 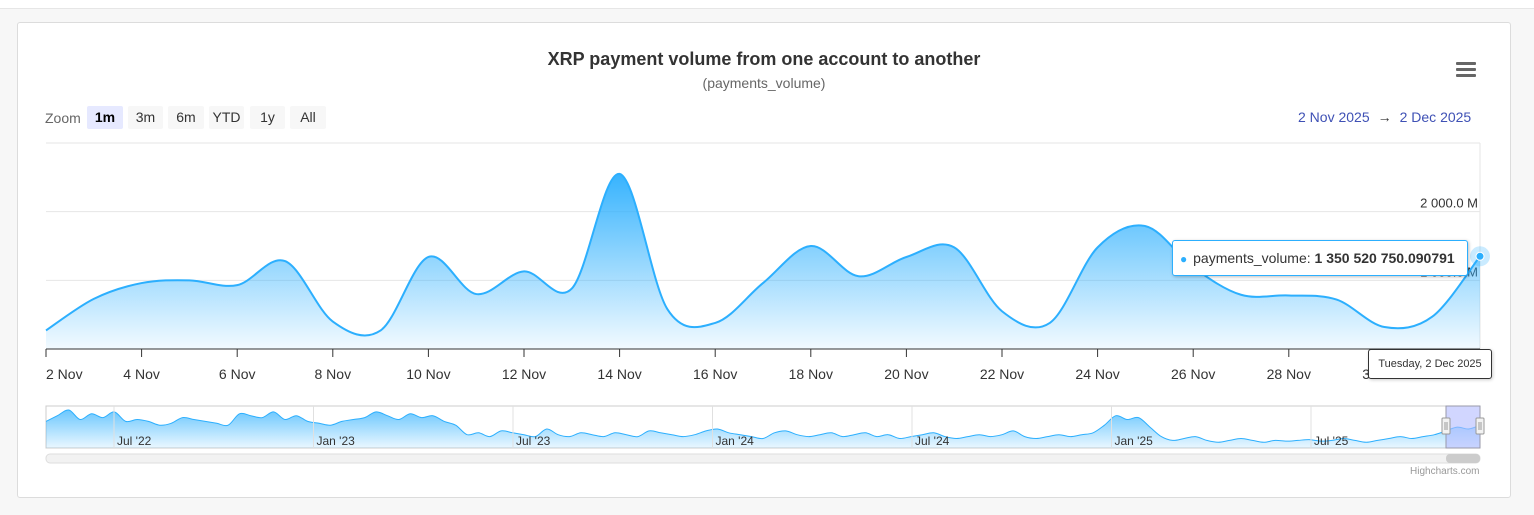 I want to click on date-range: 2 Nov 2025 → 2 Dec 2025, so click(x=1384, y=117).